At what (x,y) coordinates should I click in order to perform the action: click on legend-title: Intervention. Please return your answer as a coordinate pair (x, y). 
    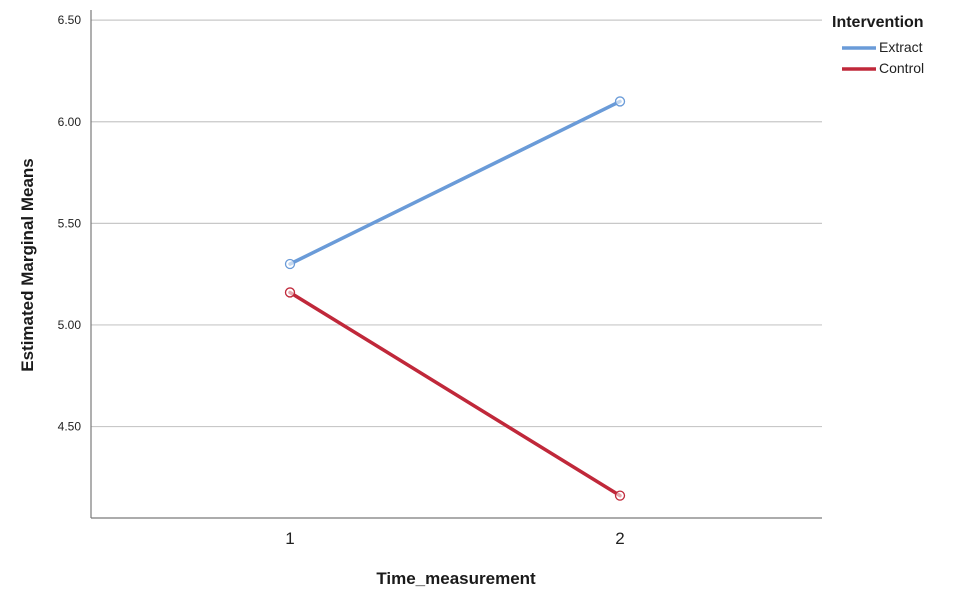
    Looking at the image, I should click on (878, 22).